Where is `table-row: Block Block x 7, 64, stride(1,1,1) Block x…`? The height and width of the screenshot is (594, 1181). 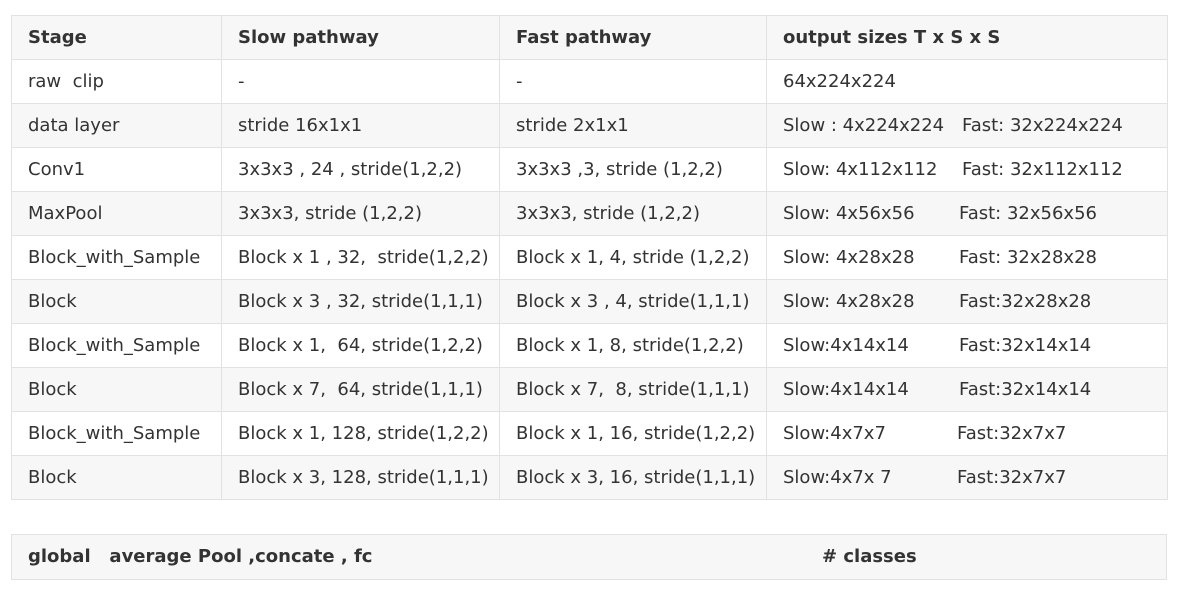 table-row: Block Block x 7, 64, stride(1,1,1) Block x… is located at coordinates (589, 389).